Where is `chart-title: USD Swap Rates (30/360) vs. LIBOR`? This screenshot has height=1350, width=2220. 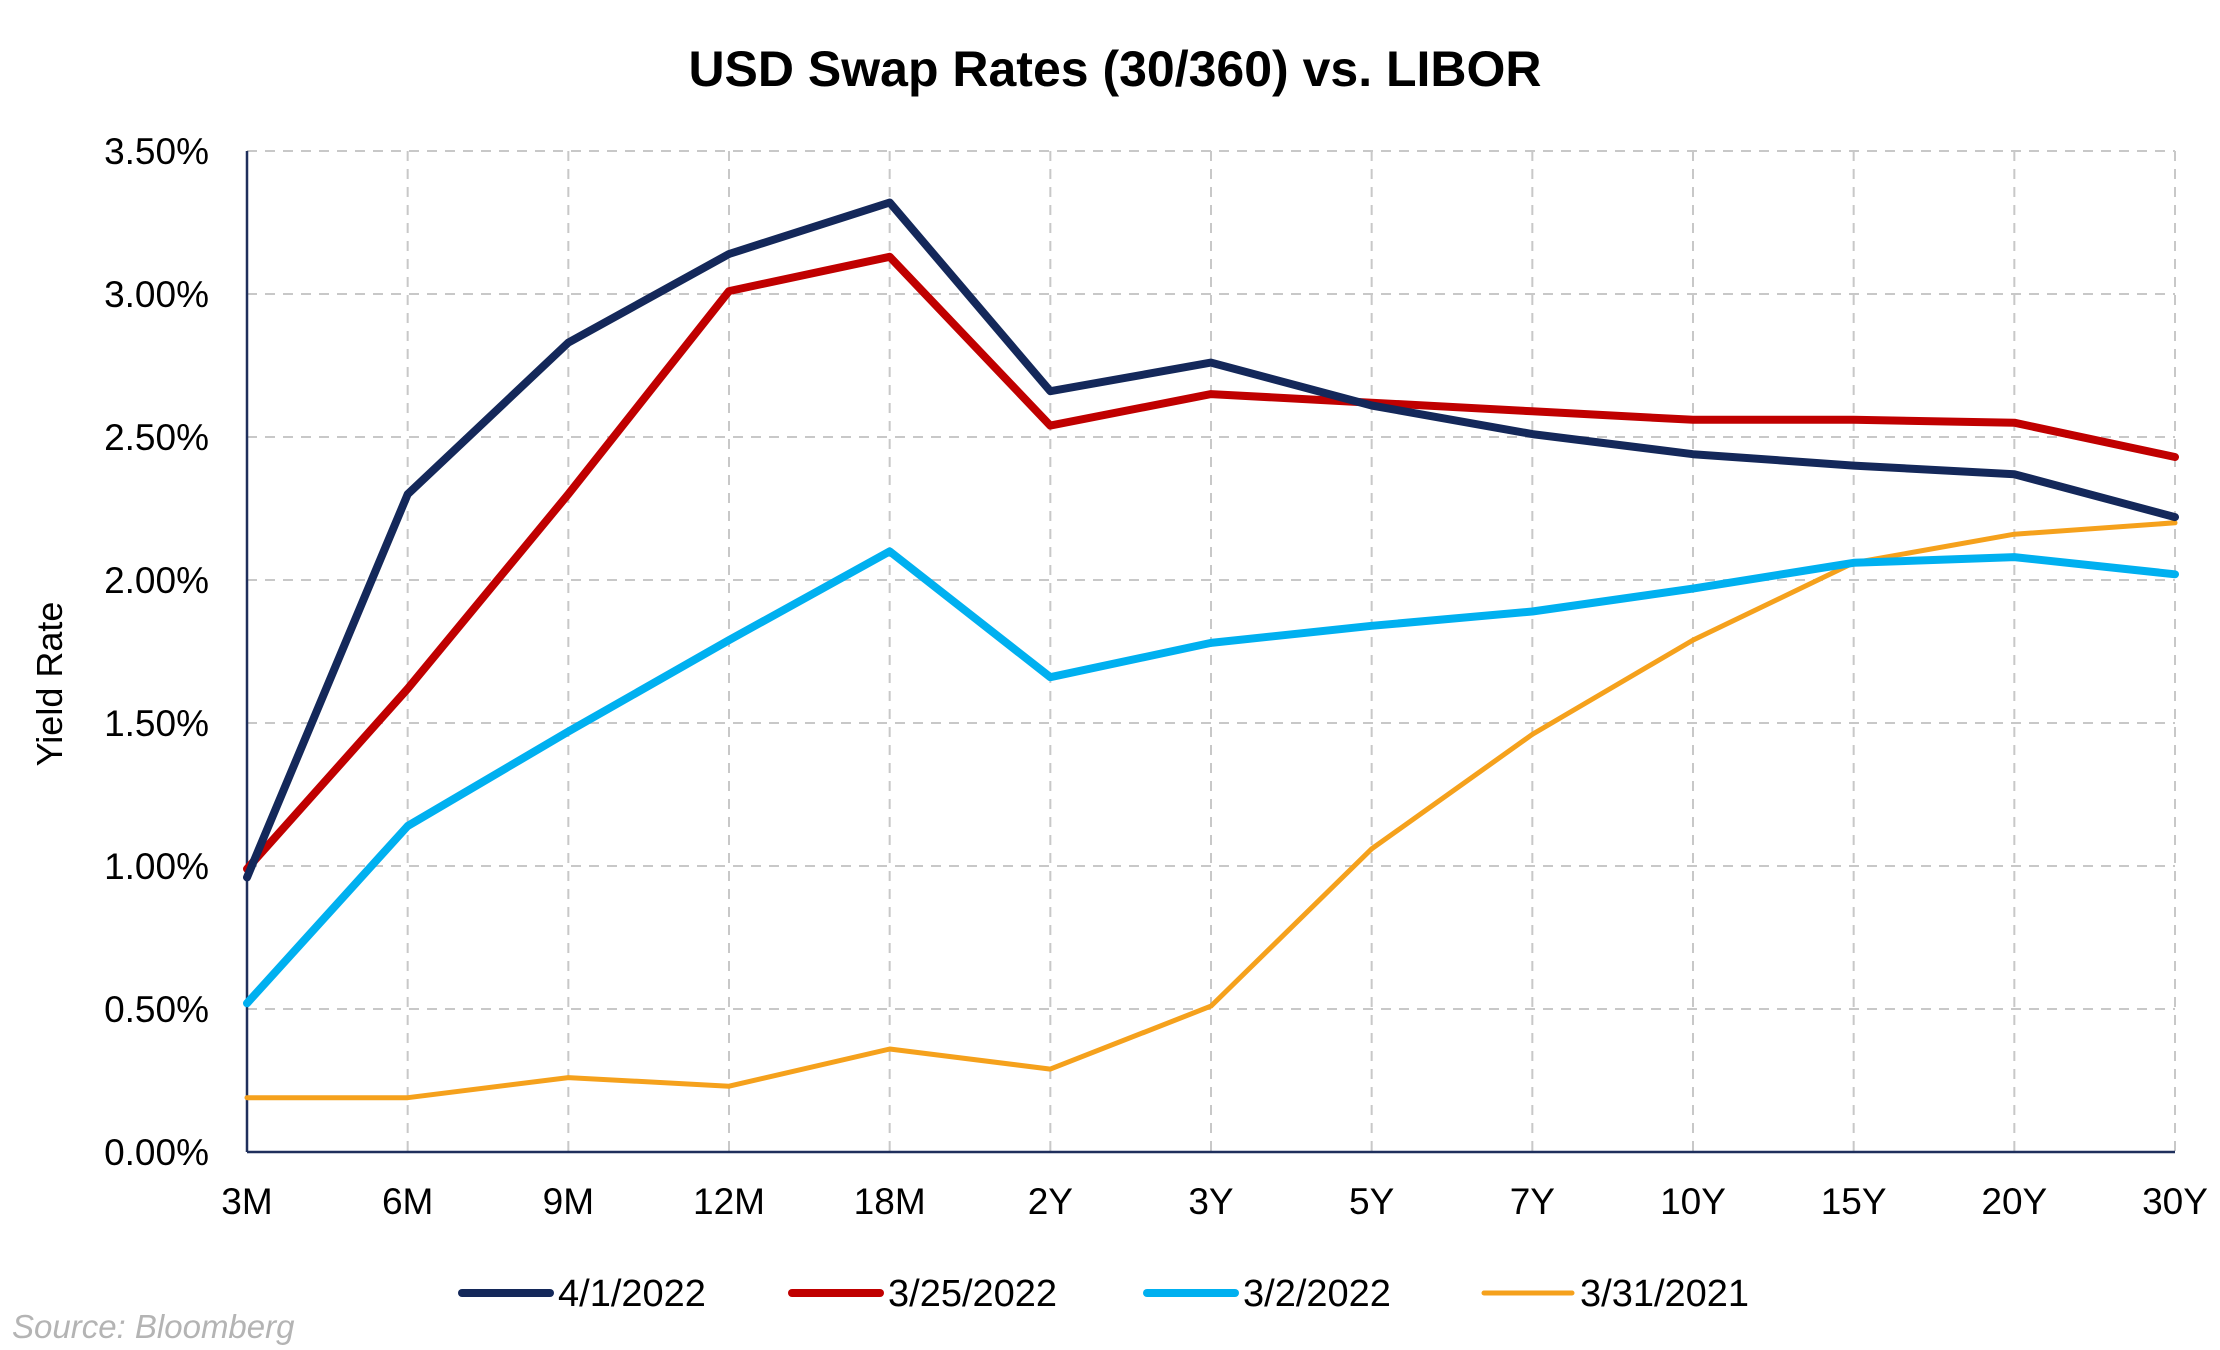 chart-title: USD Swap Rates (30/360) vs. LIBOR is located at coordinates (1114, 69).